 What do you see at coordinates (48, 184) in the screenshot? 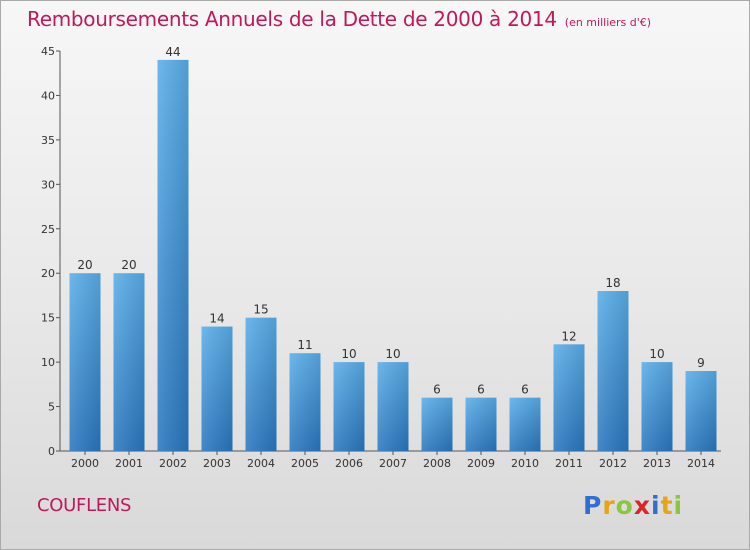
I see `y-tick-label: 30` at bounding box center [48, 184].